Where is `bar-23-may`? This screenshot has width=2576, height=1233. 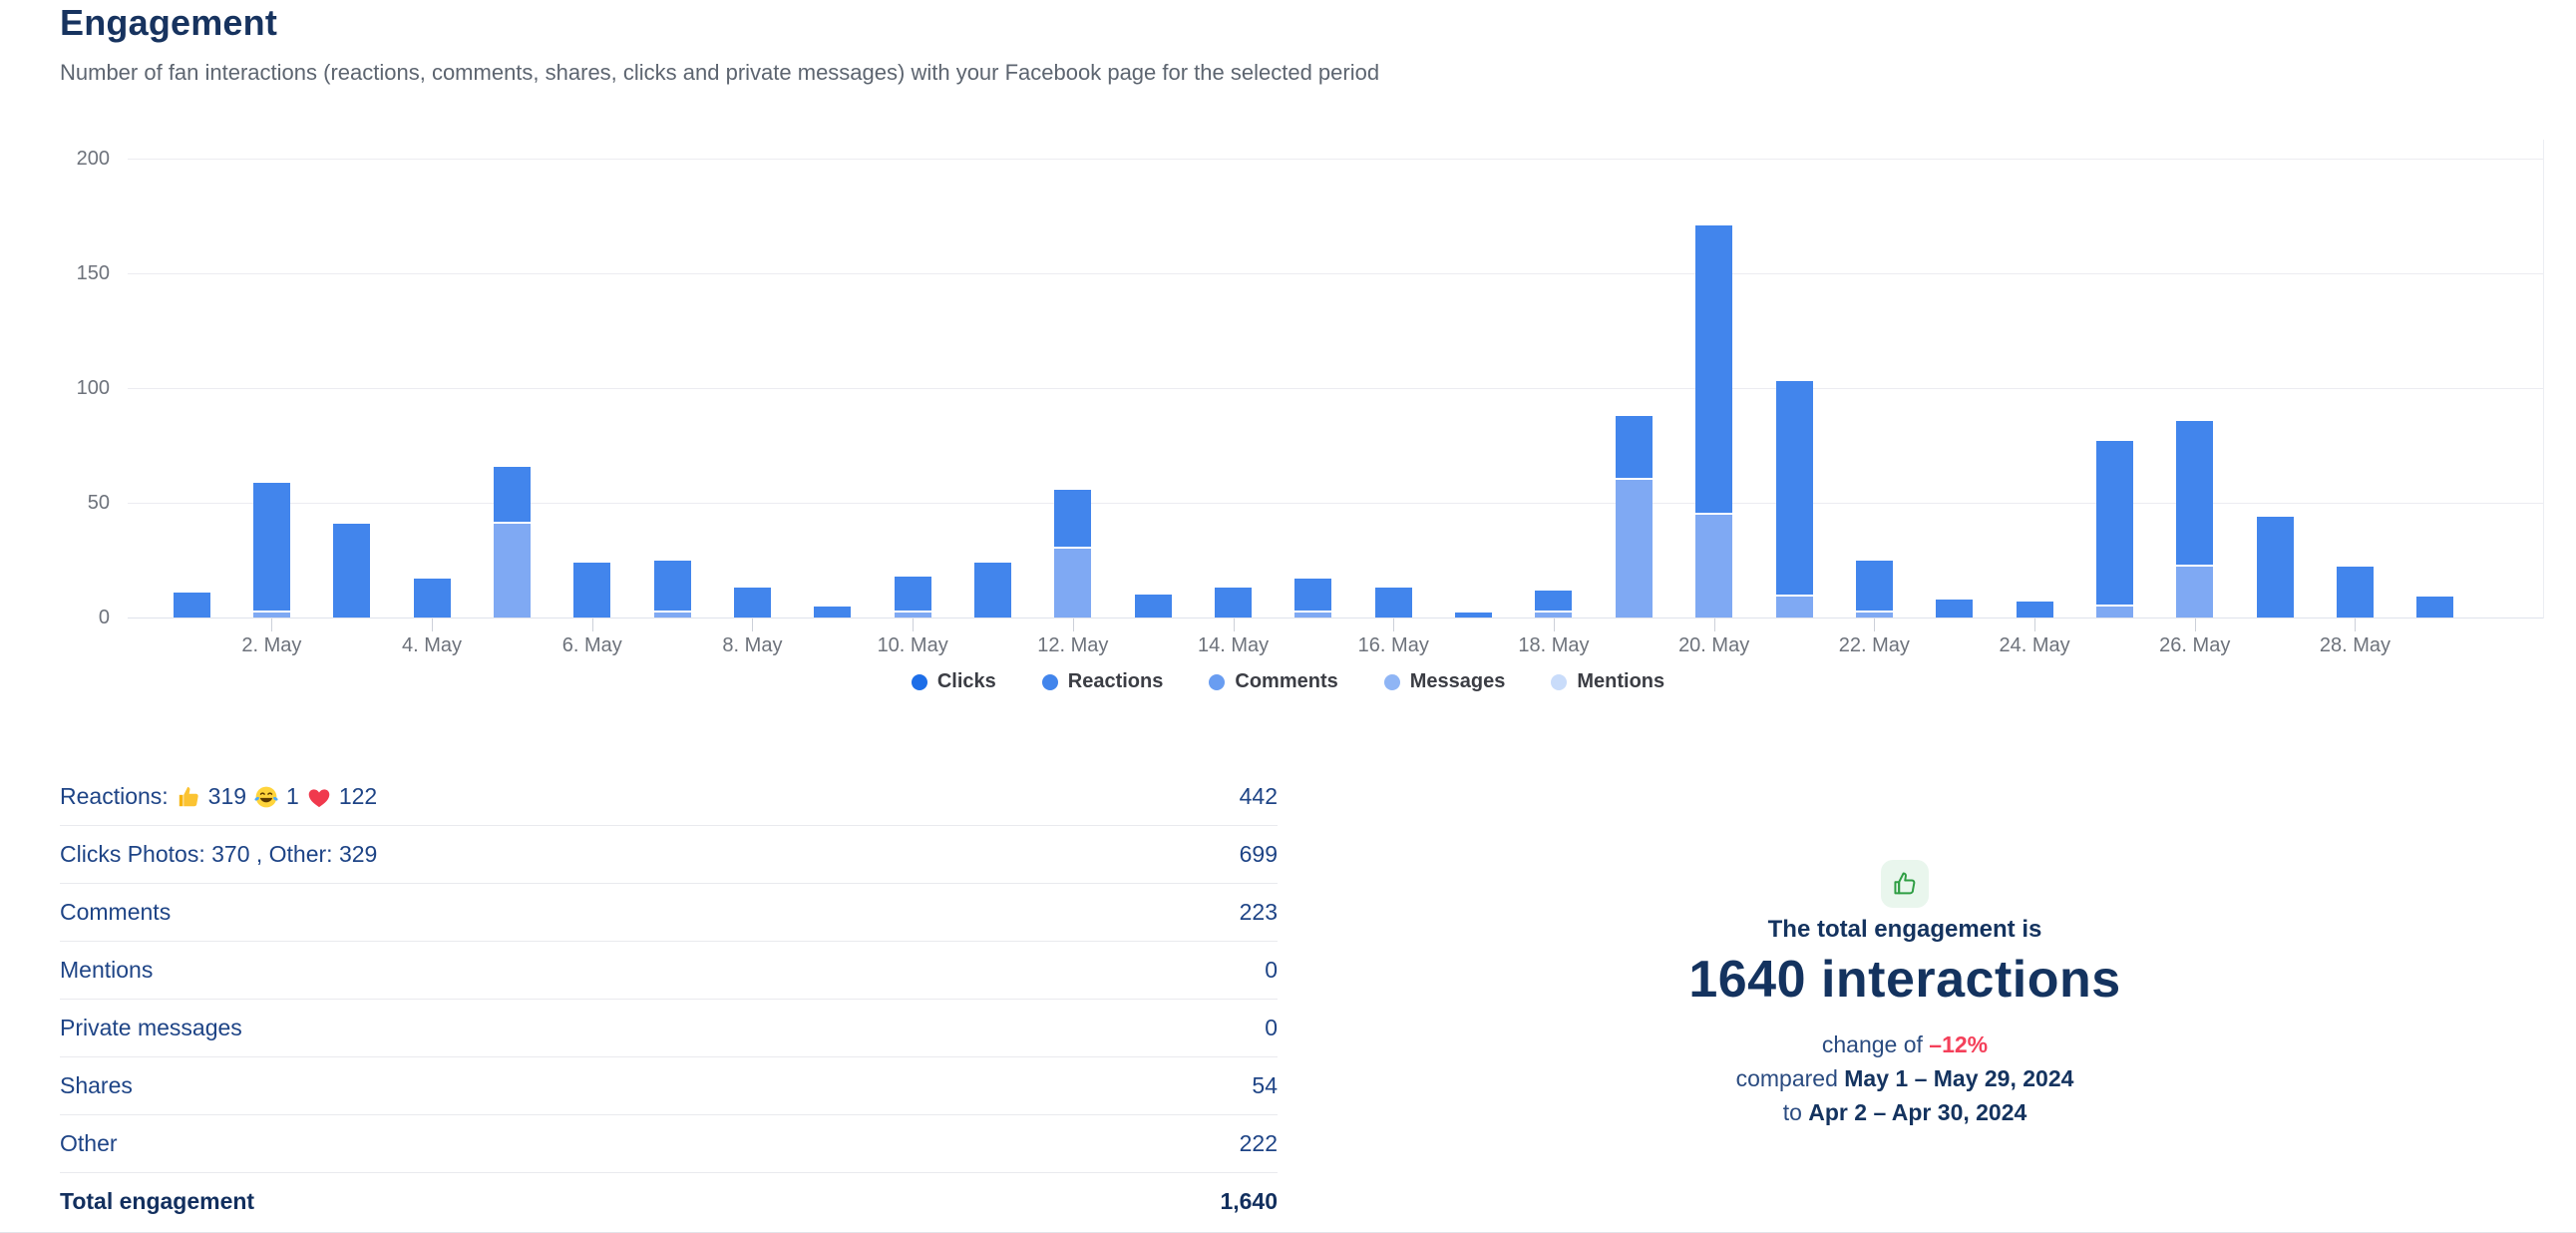
bar-23-may is located at coordinates (1955, 608).